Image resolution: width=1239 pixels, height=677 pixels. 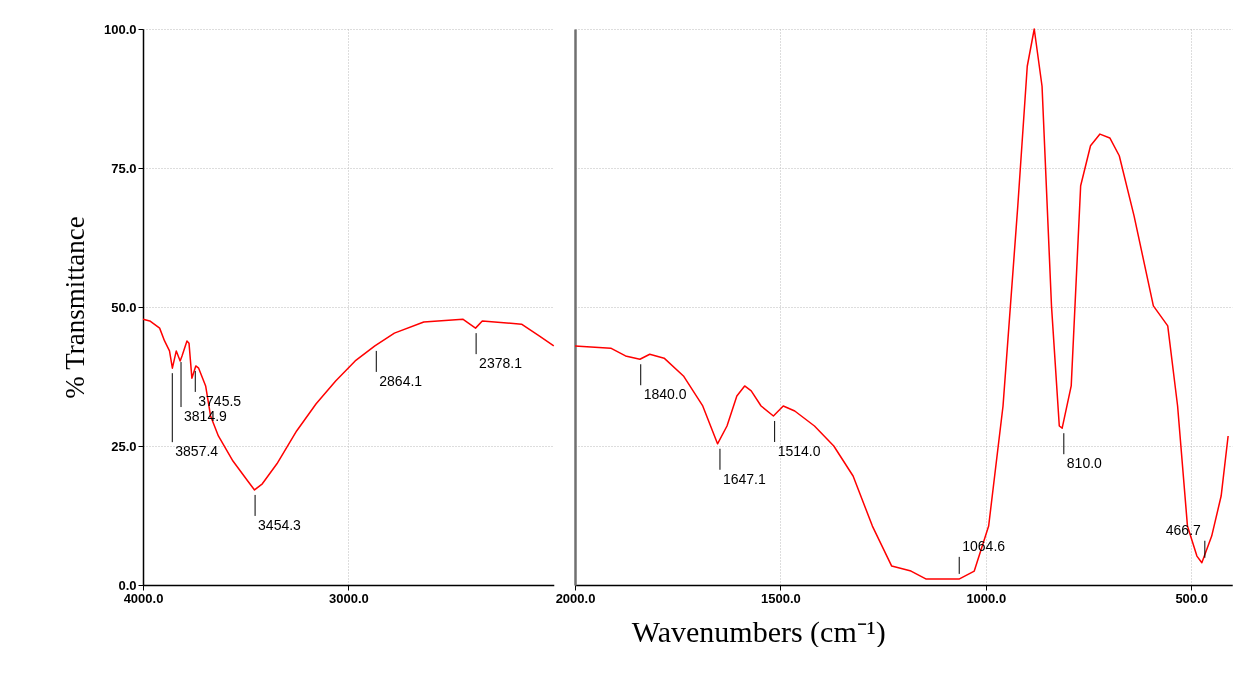 I want to click on annotation: 2864.1, so click(x=401, y=380).